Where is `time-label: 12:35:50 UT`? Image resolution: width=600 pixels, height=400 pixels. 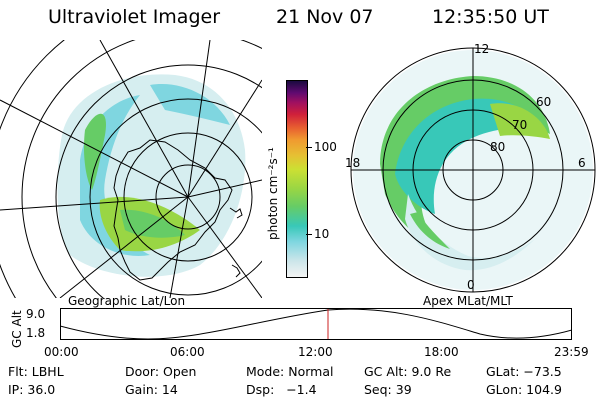 time-label: 12:35:50 UT is located at coordinates (490, 17).